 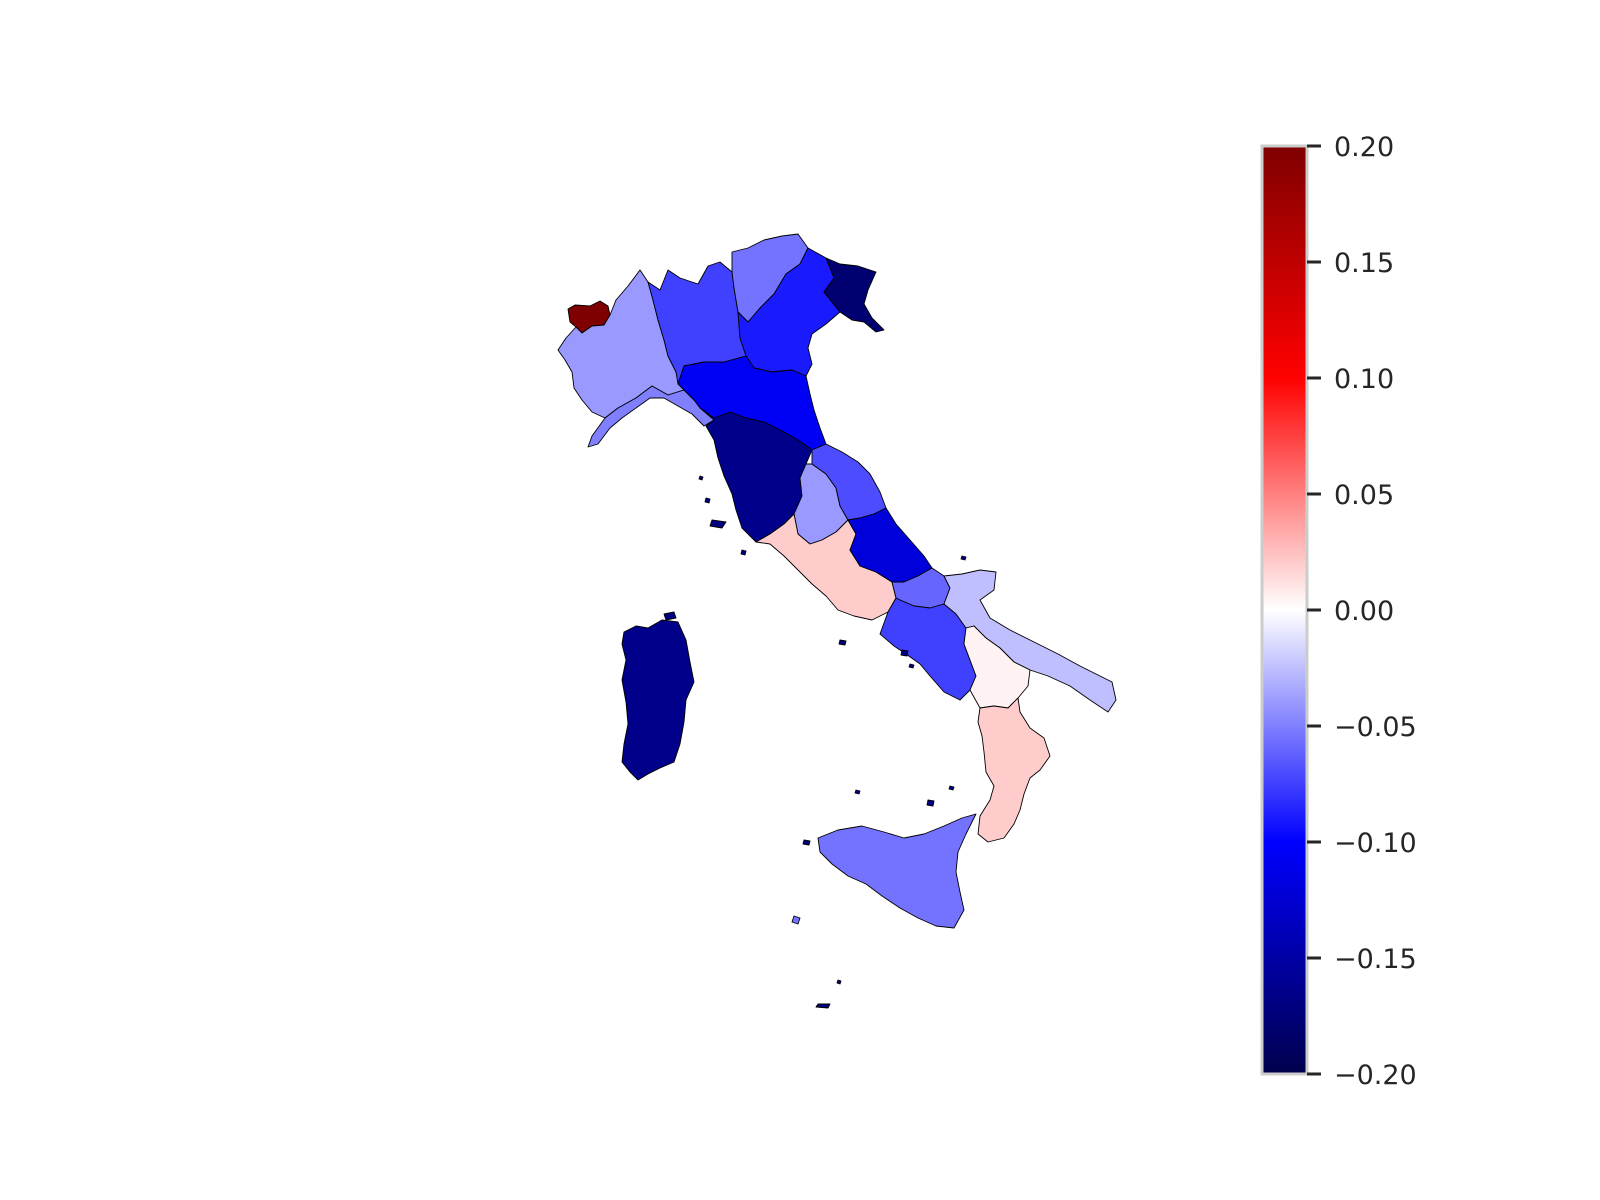 What do you see at coordinates (796, 920) in the screenshot?
I see `region-sicilia-islet` at bounding box center [796, 920].